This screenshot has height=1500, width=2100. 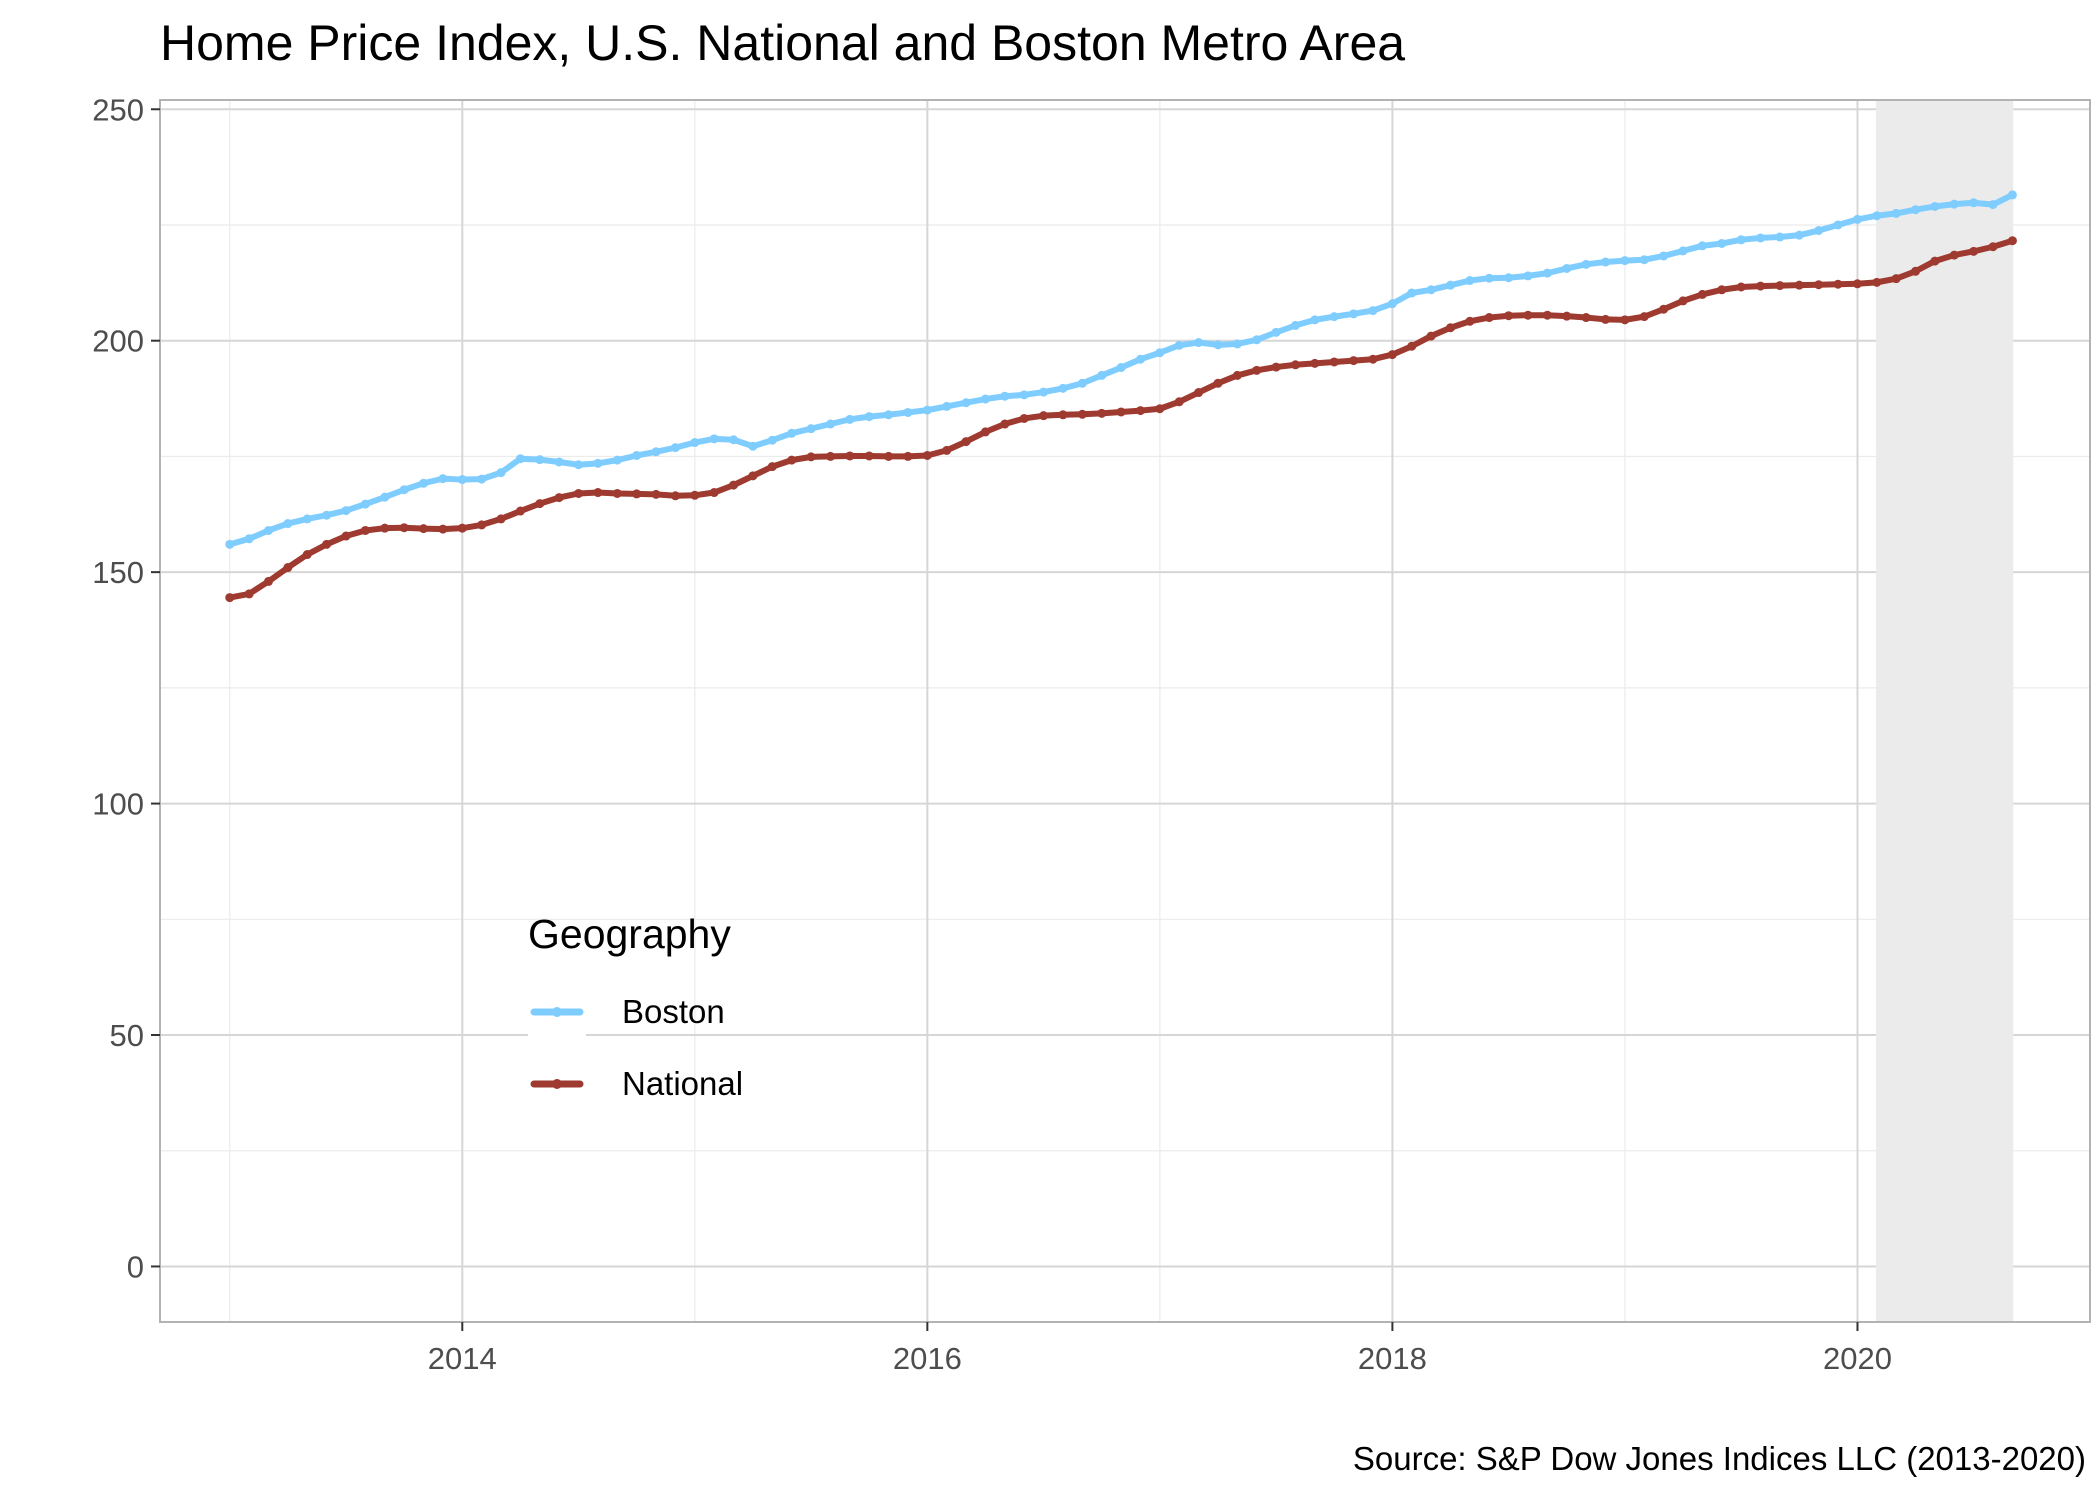 I want to click on y-tick-label: 0, so click(x=135, y=1266).